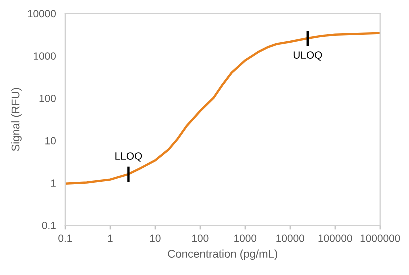 The image size is (409, 275). What do you see at coordinates (335, 238) in the screenshot?
I see `x-tick-label: 100000` at bounding box center [335, 238].